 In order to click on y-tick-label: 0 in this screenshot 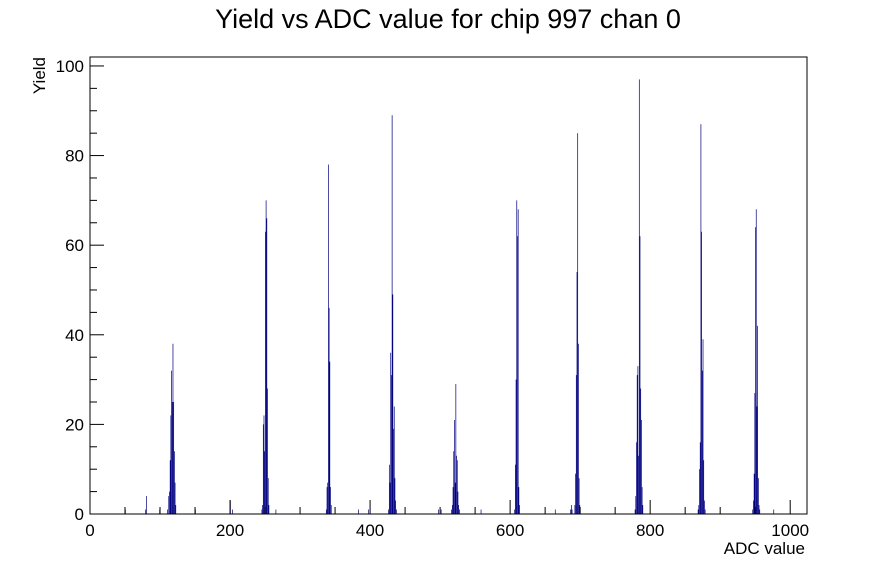, I will do `click(79, 514)`.